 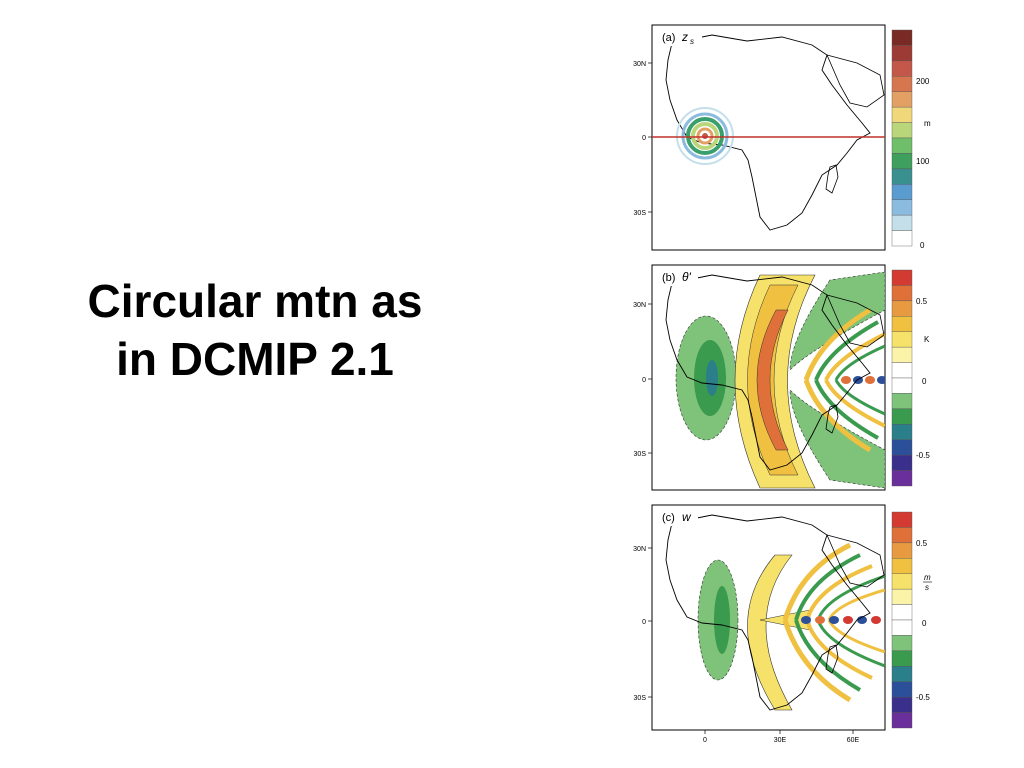 I want to click on panel-b: (b) θ' 30N 0 30S 0.5 K 0 -0.5, so click(x=781, y=377).